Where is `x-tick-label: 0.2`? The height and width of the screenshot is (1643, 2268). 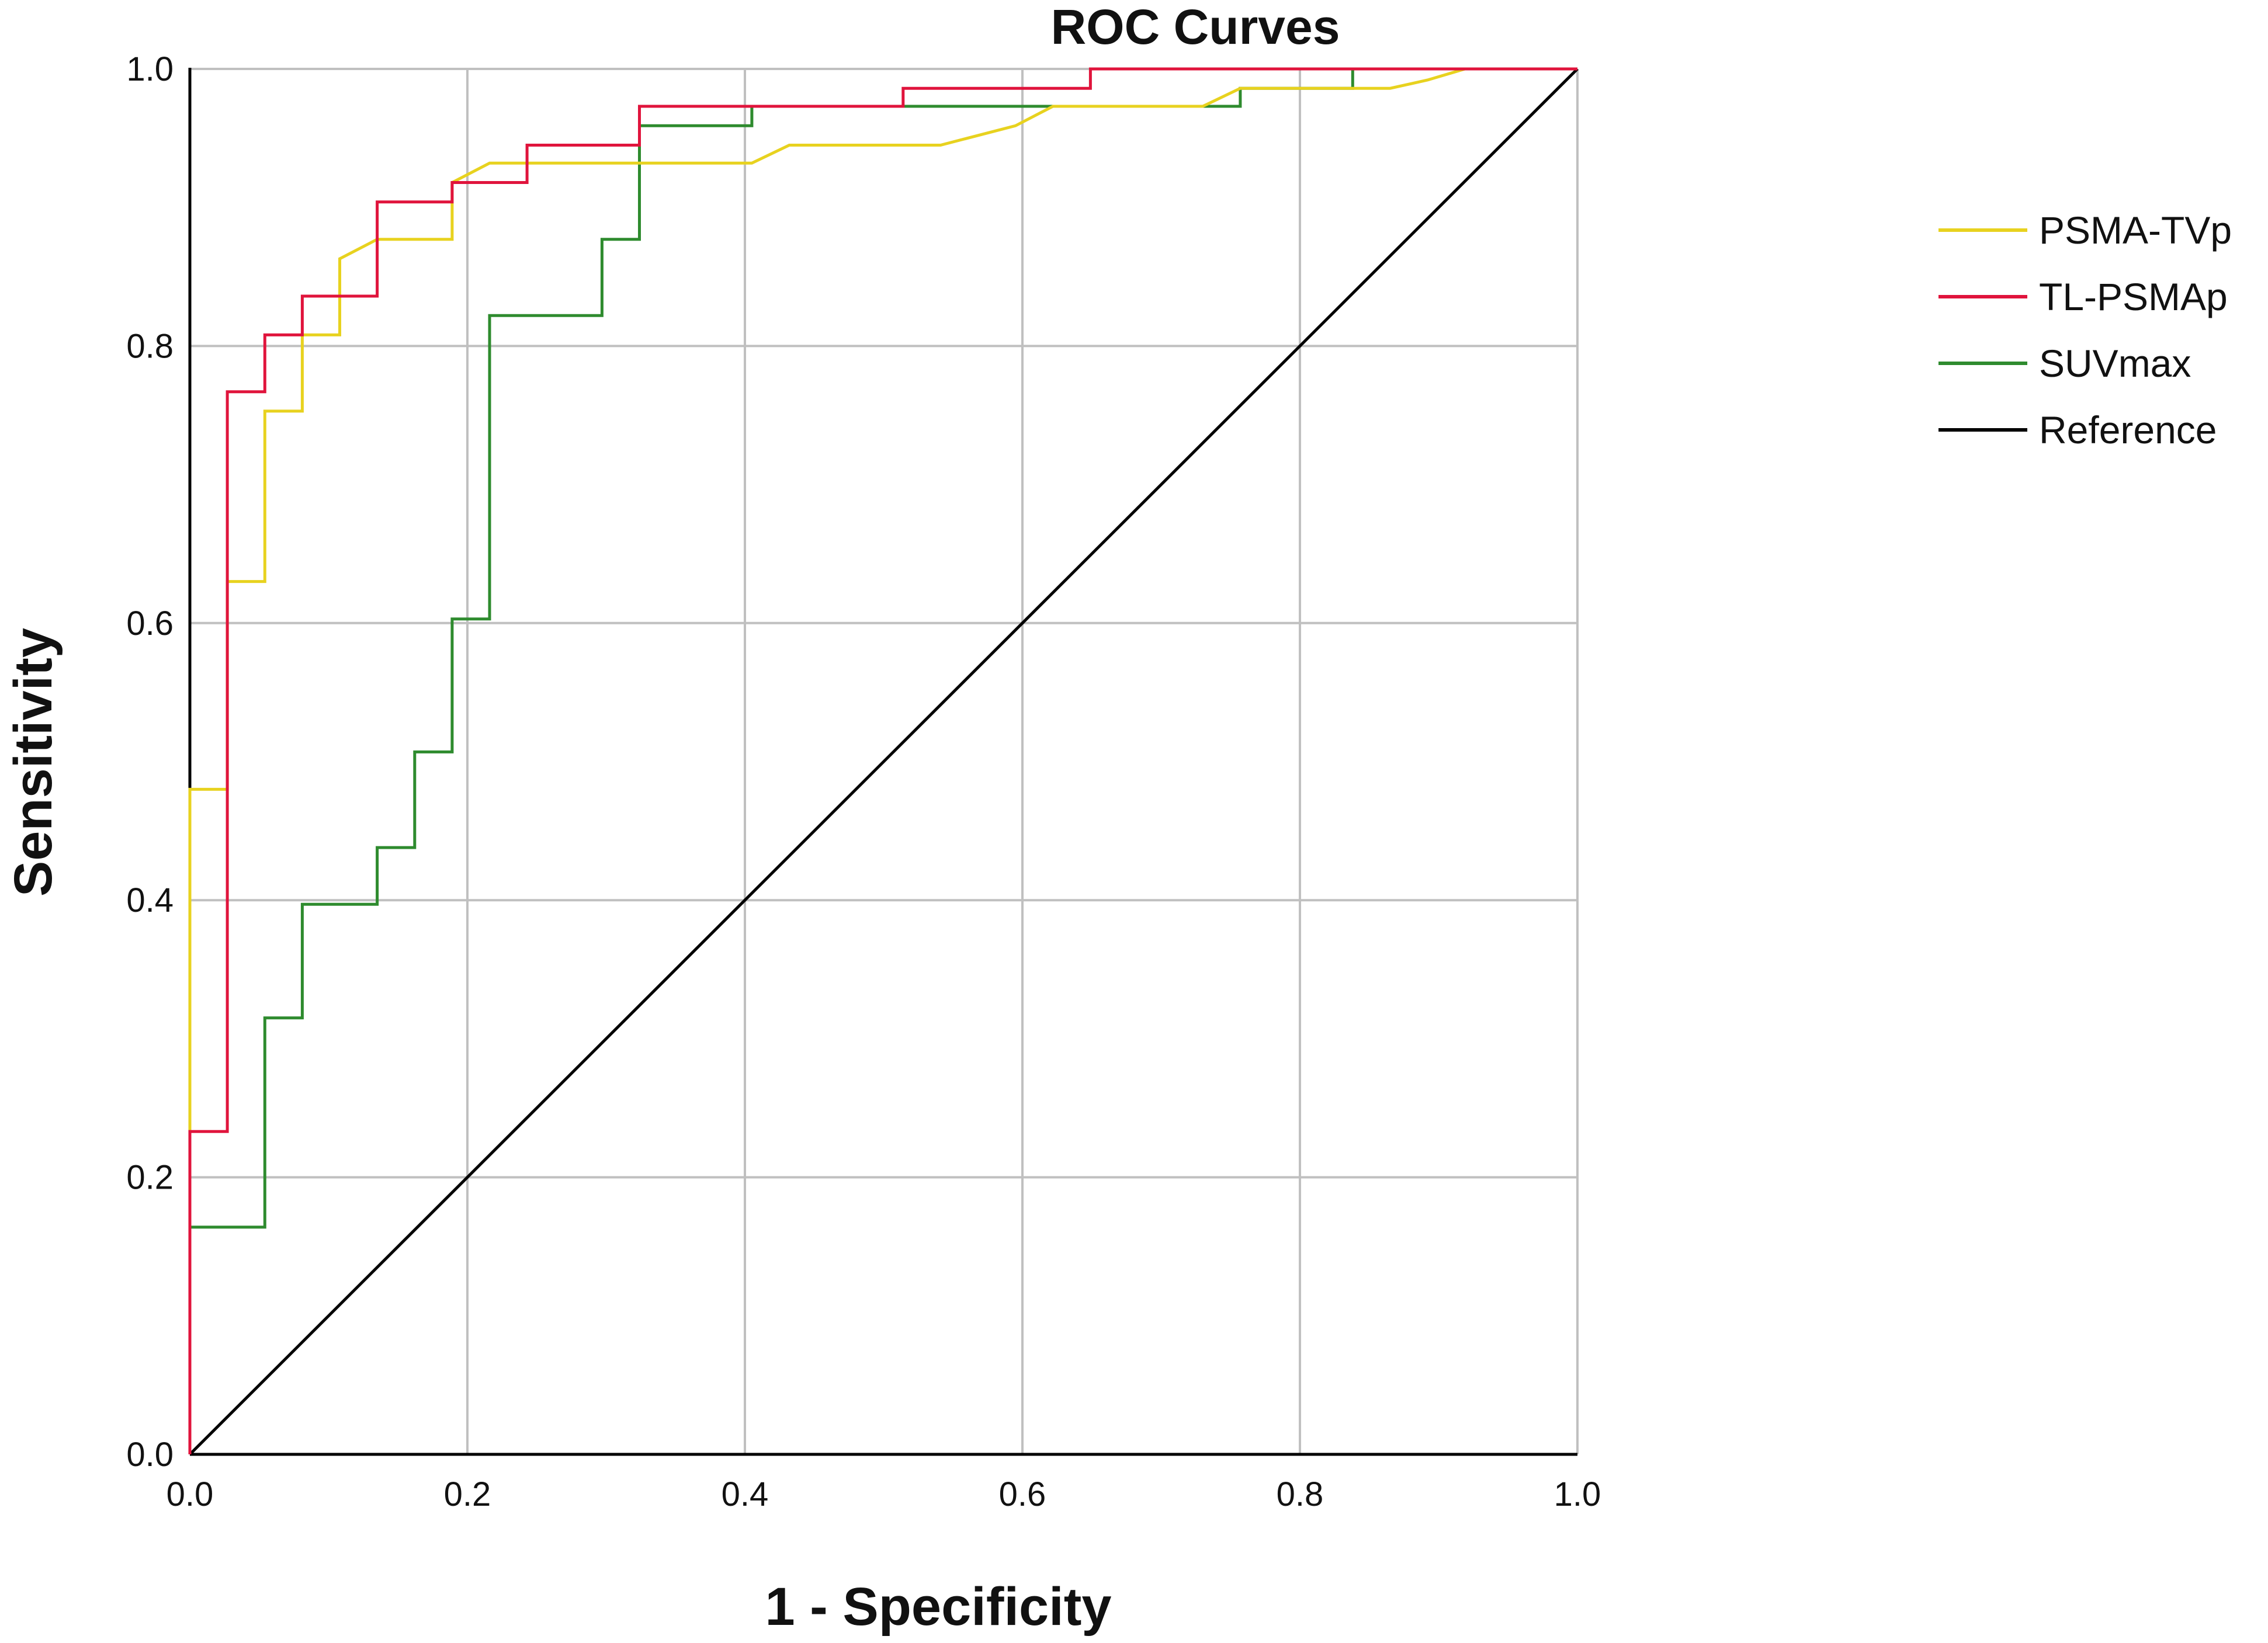 x-tick-label: 0.2 is located at coordinates (468, 1494).